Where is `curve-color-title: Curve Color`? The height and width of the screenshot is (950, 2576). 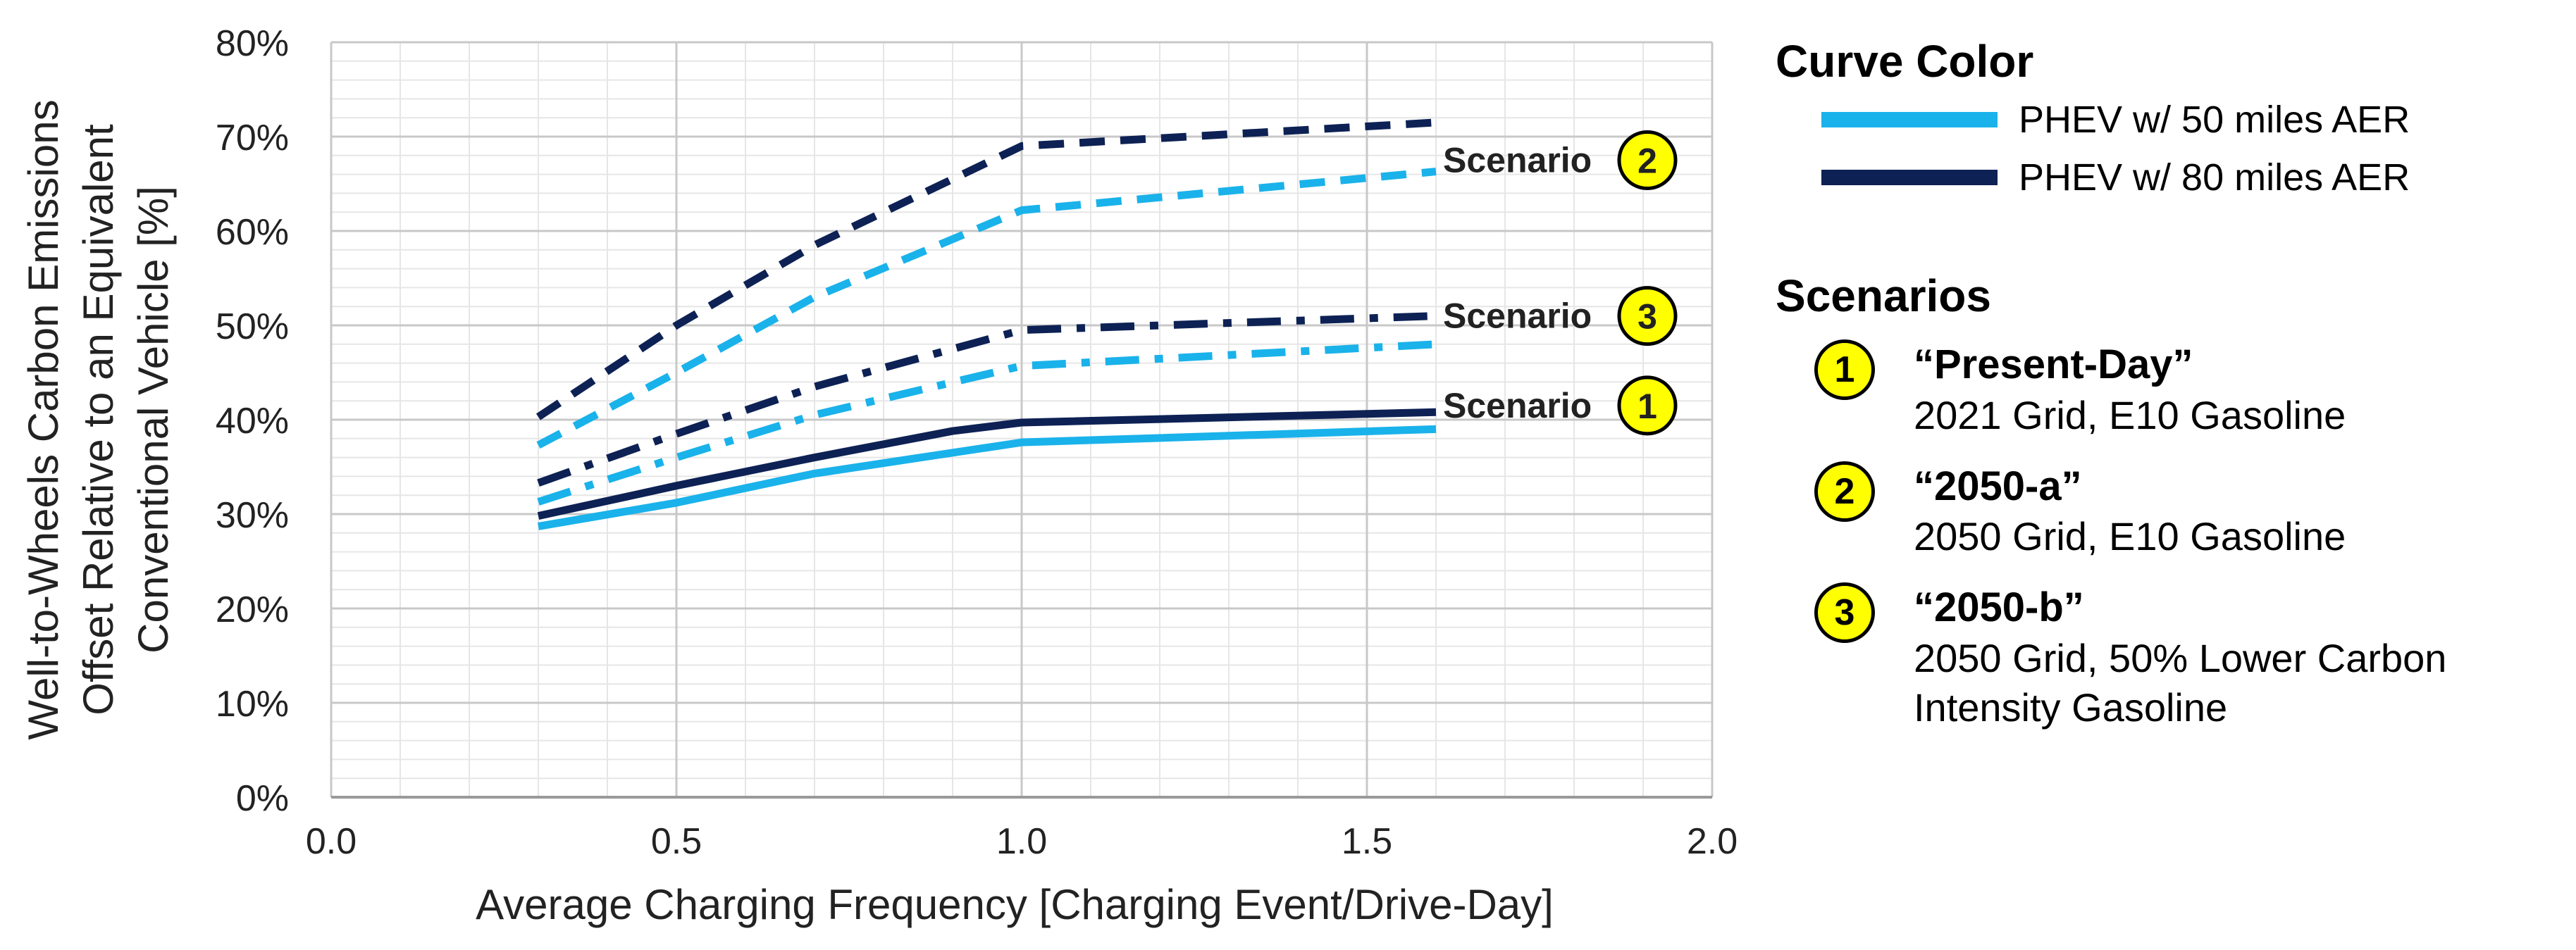
curve-color-title: Curve Color is located at coordinates (1905, 61).